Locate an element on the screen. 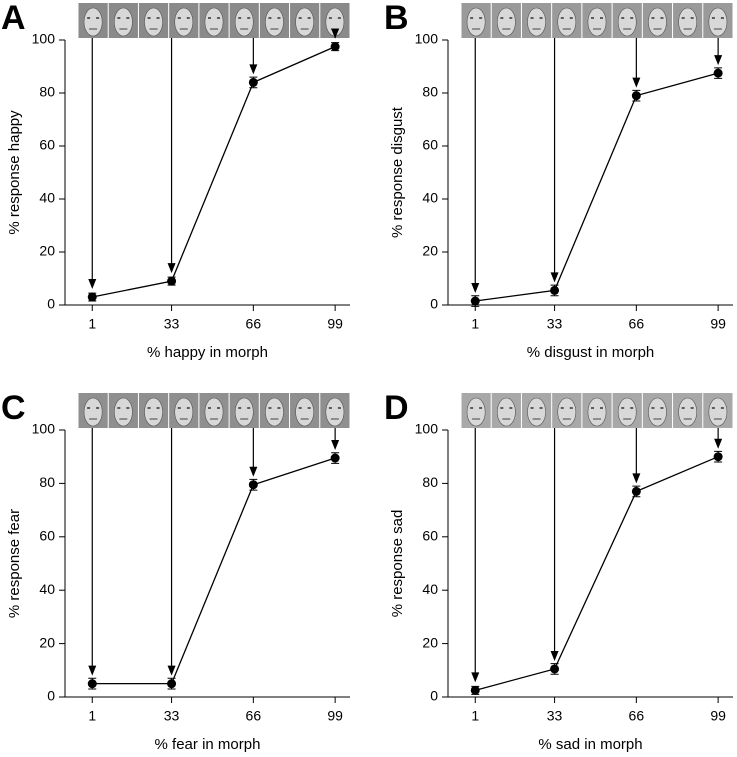  x-axis-label: % happy in morph is located at coordinates (207, 352).